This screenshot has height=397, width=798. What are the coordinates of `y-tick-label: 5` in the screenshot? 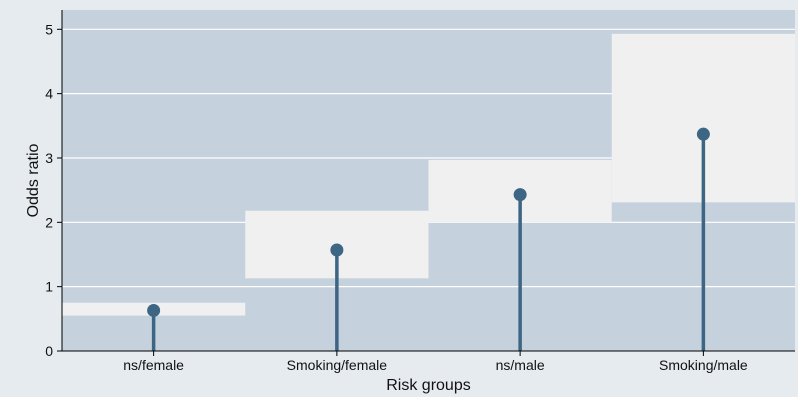 It's located at (49, 29).